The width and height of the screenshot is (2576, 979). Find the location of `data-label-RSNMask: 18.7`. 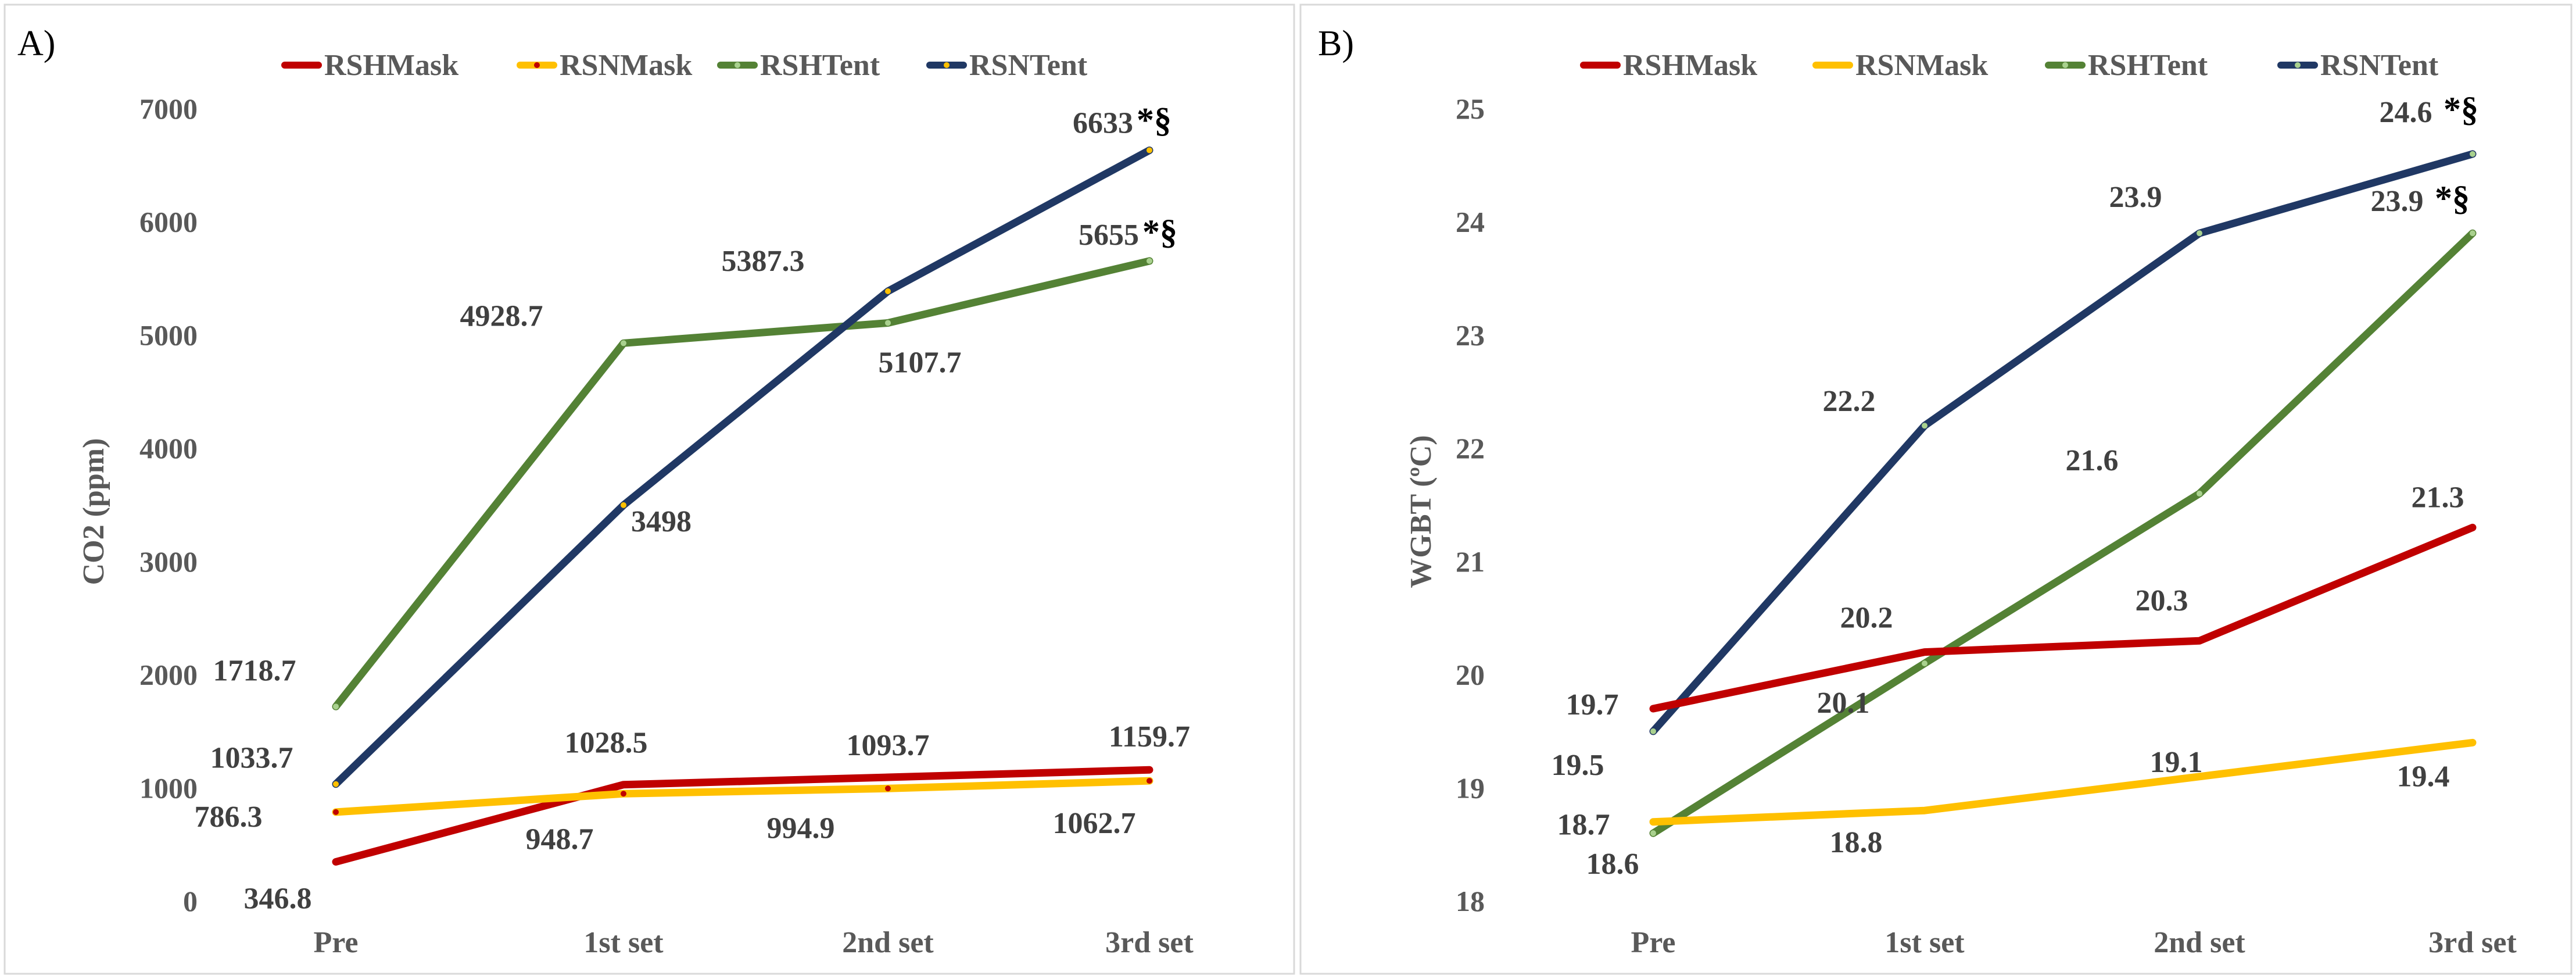

data-label-RSNMask: 18.7 is located at coordinates (1583, 825).